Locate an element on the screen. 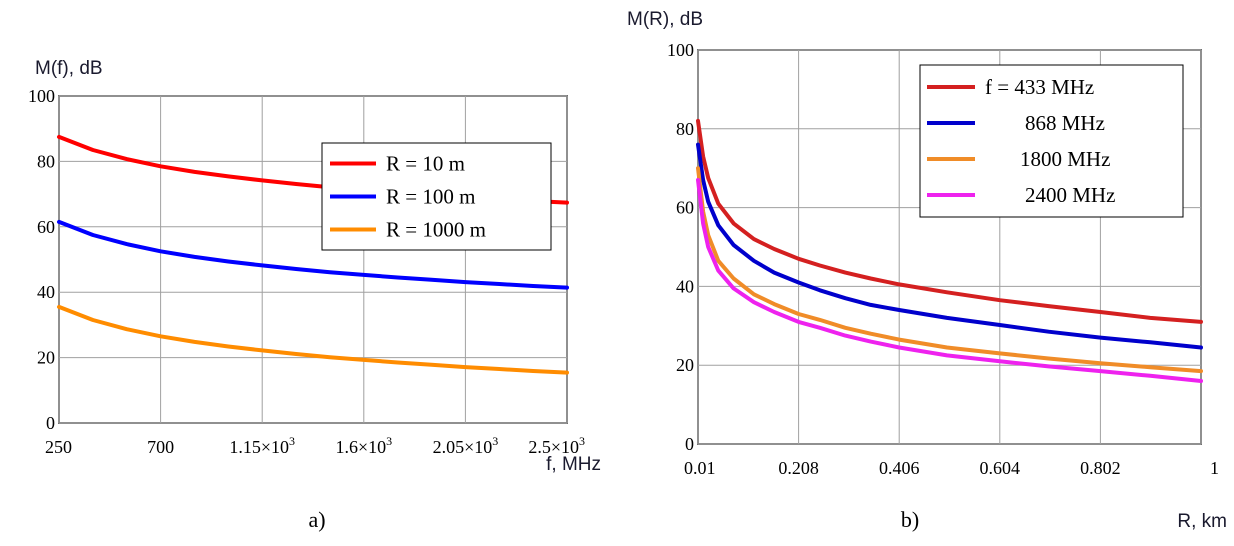 The height and width of the screenshot is (546, 1234). x-tick-label: 2.05×10³ is located at coordinates (466, 445).